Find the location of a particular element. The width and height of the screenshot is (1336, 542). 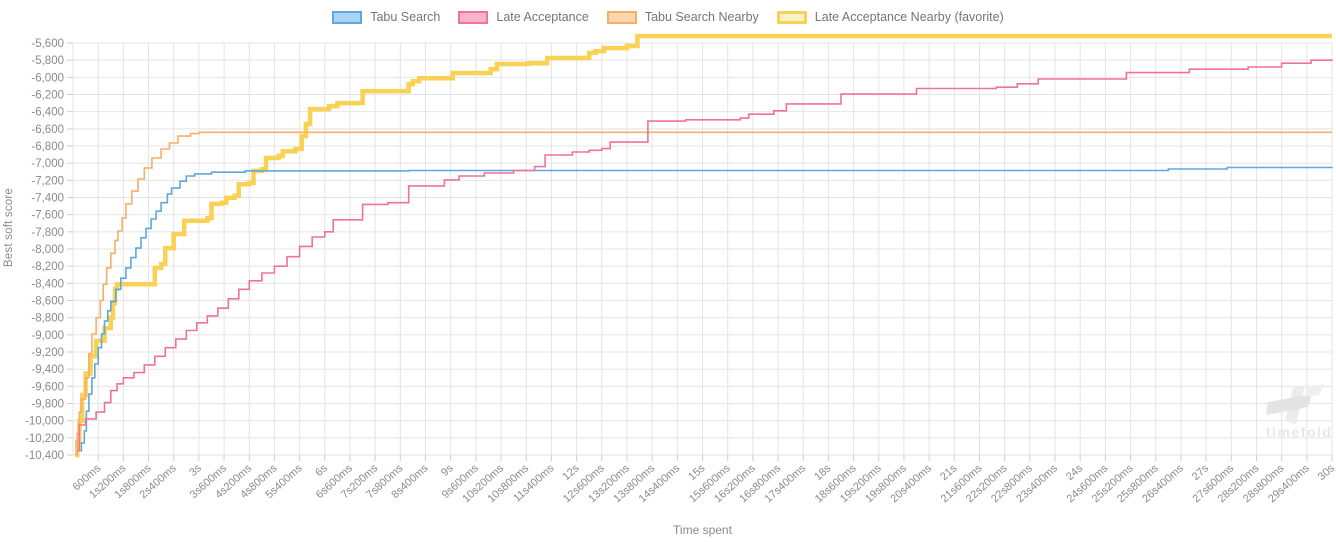

x-tick-label: 9s is located at coordinates (447, 470).